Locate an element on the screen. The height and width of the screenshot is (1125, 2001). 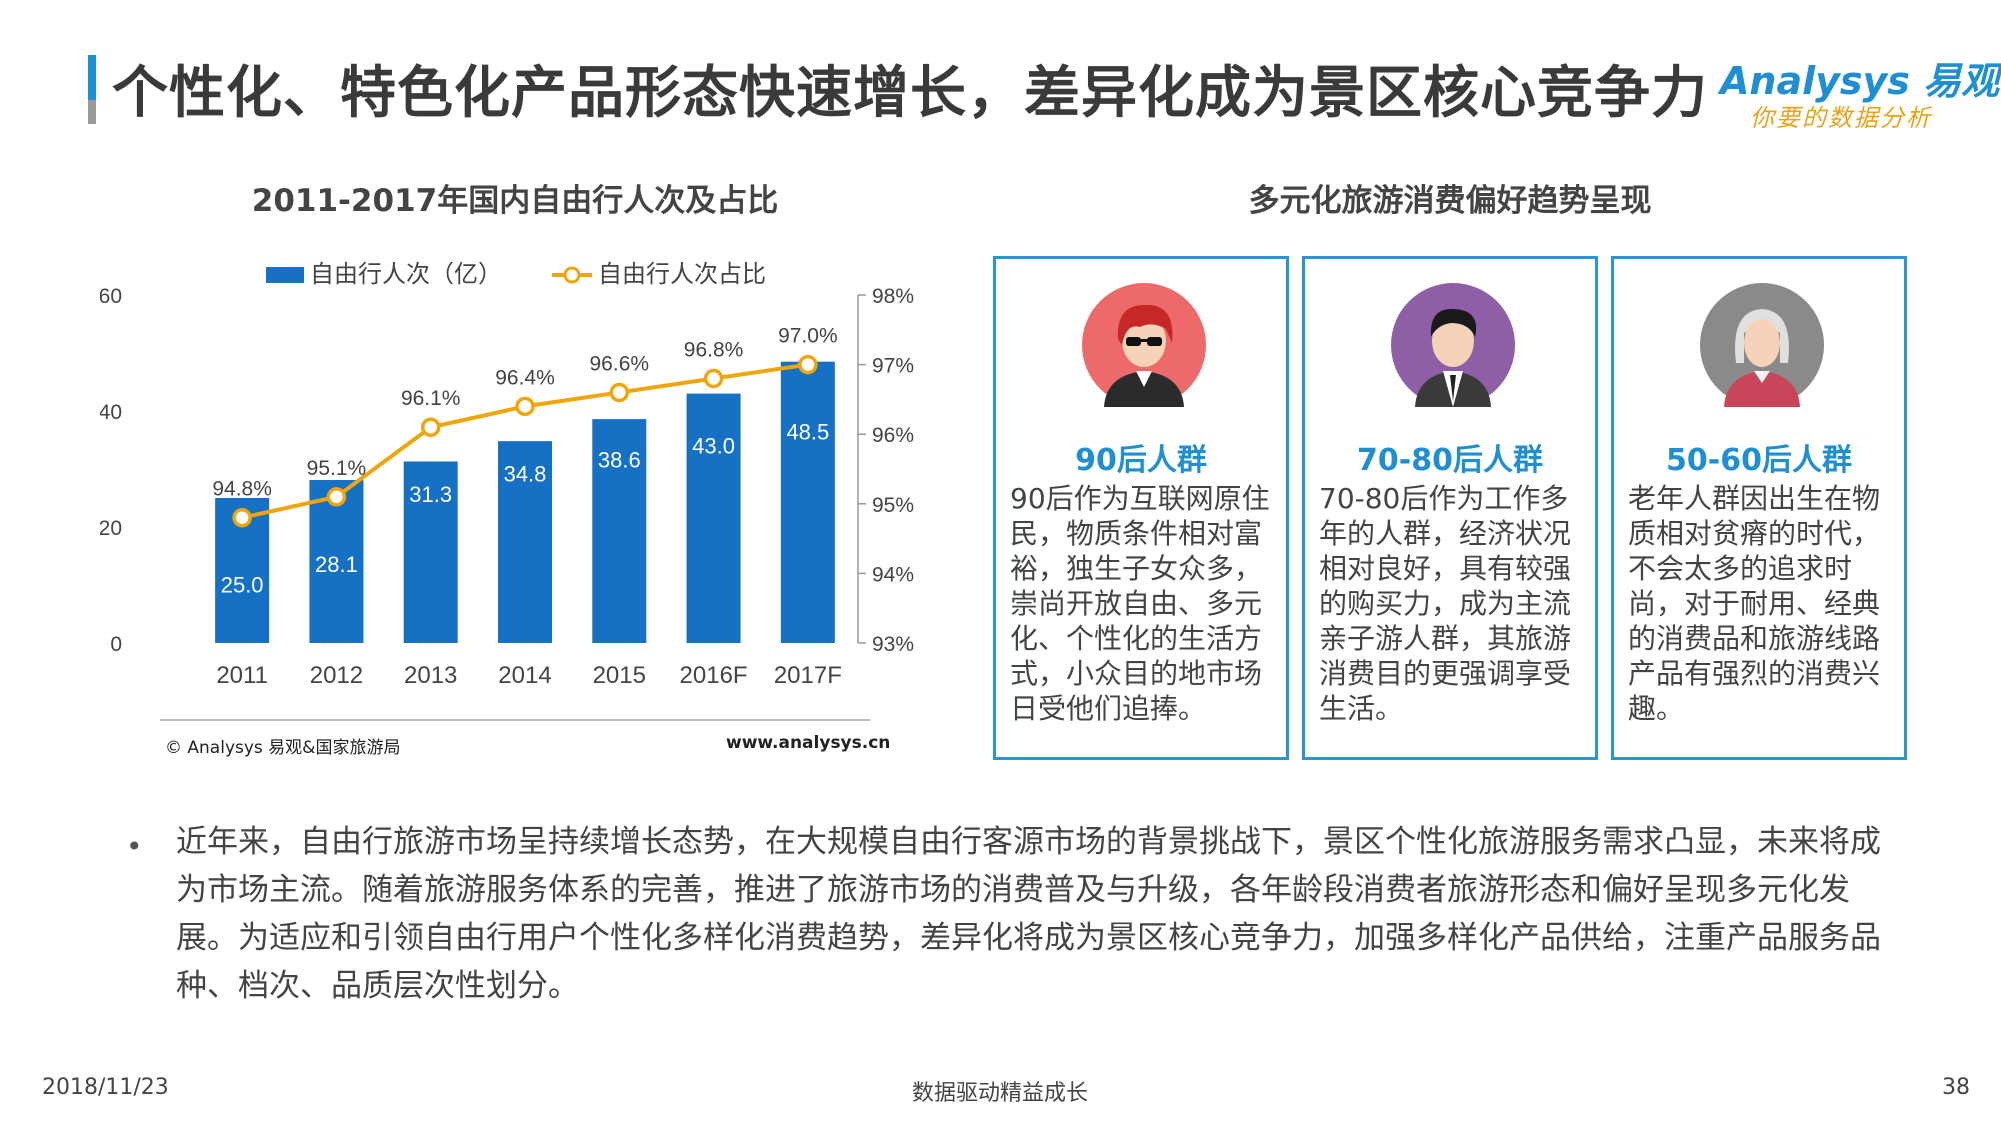
footer-slogan: 数据驱动精益成长 is located at coordinates (999, 1093).